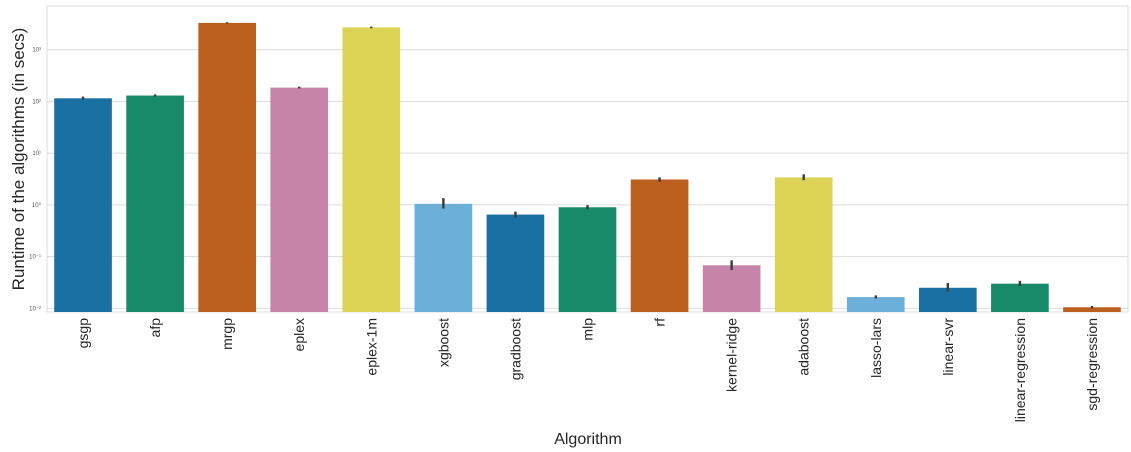  What do you see at coordinates (35, 180) in the screenshot?
I see `y-tick-labels: 10⁻² 10⁻¹ 10⁰ 10¹ 10² 10³` at bounding box center [35, 180].